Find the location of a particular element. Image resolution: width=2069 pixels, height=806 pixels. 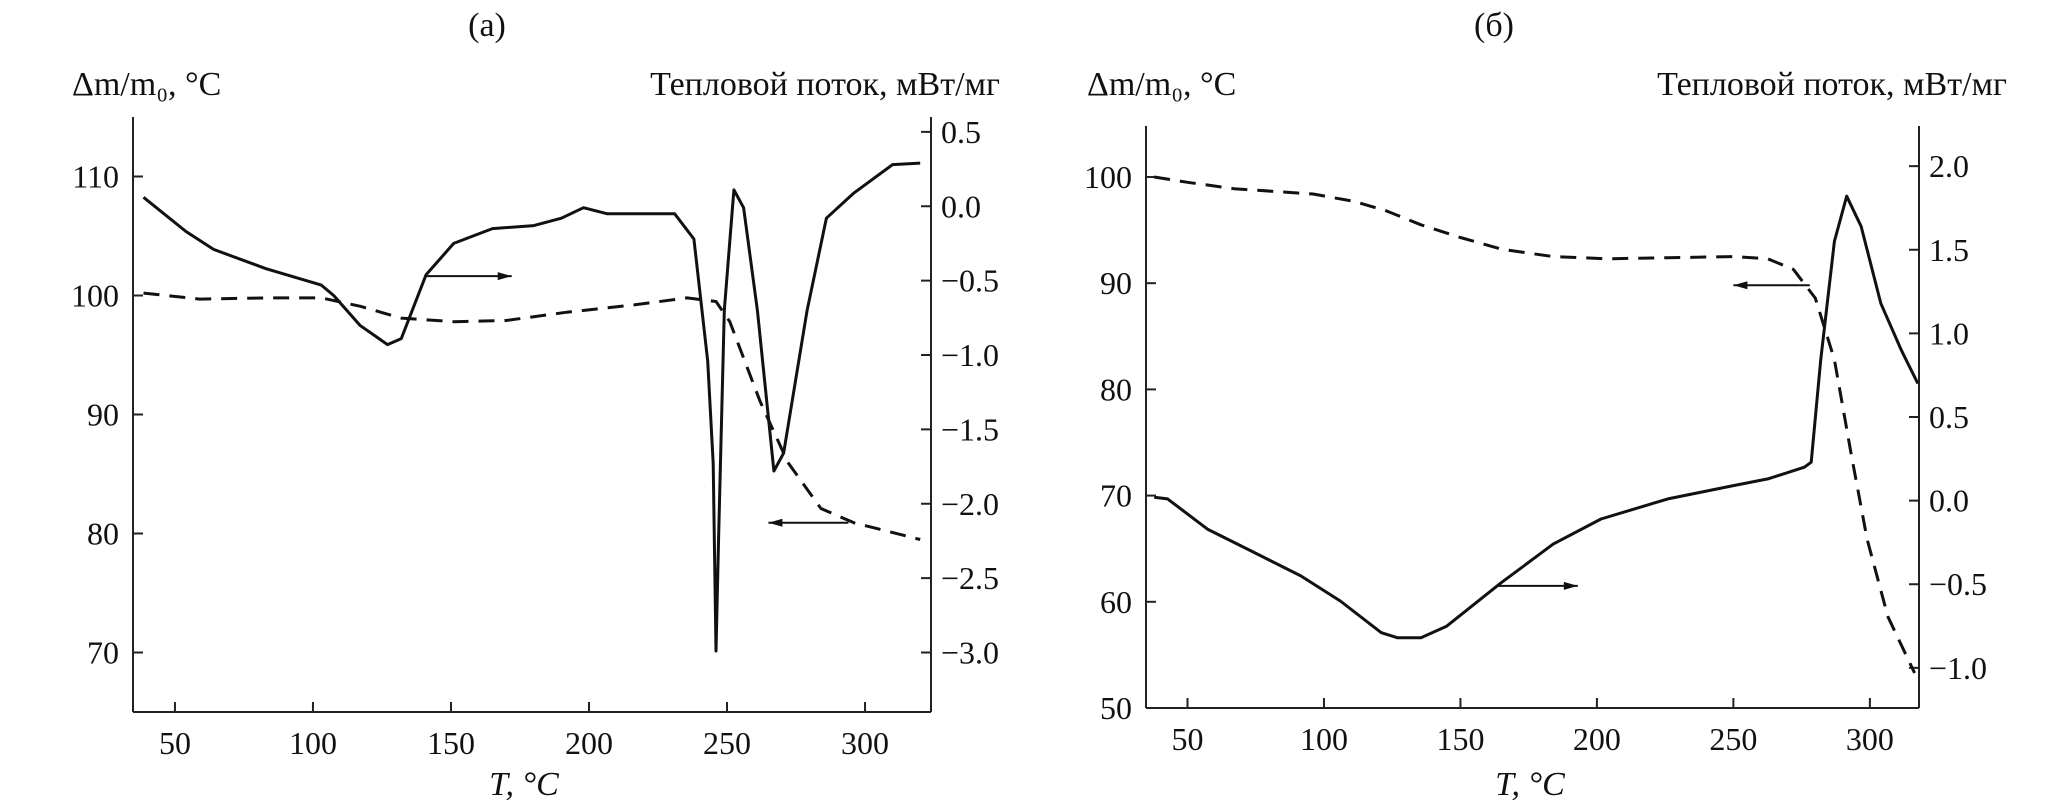

right-y-tick-label: 1.0 is located at coordinates (1949, 333).